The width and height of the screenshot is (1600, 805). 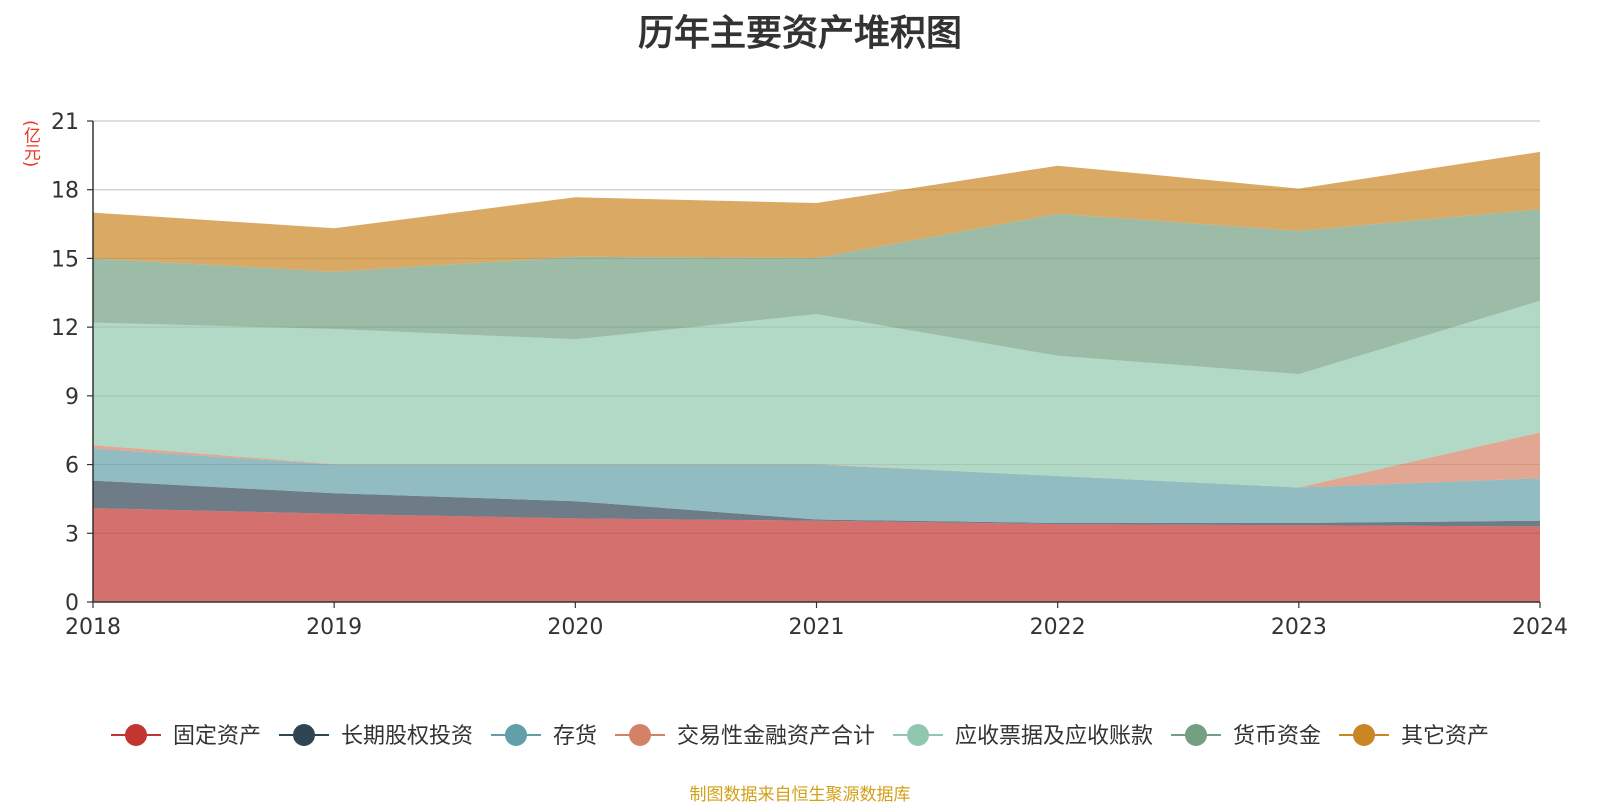 What do you see at coordinates (65, 259) in the screenshot?
I see `y-tick-label: 15` at bounding box center [65, 259].